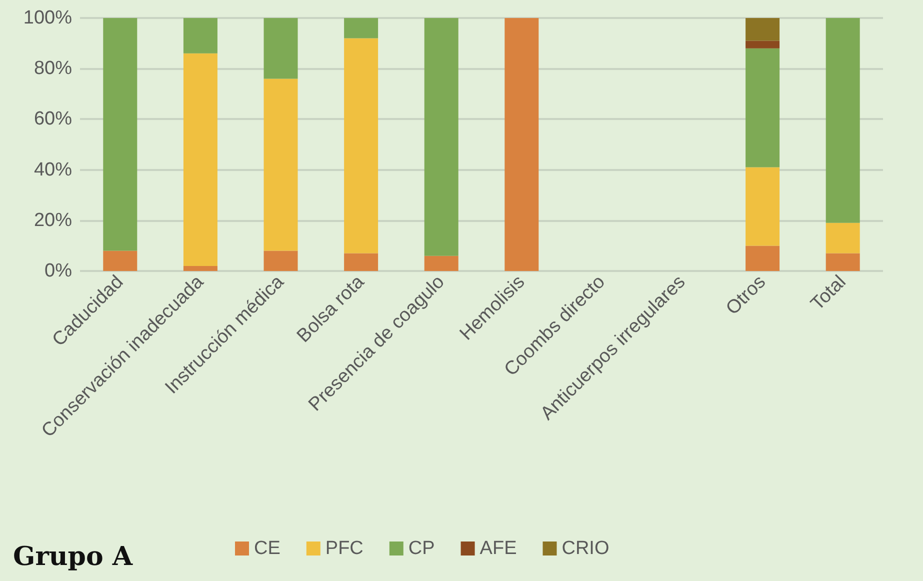 Image resolution: width=923 pixels, height=581 pixels. What do you see at coordinates (498, 548) in the screenshot?
I see `legend-label: AFE` at bounding box center [498, 548].